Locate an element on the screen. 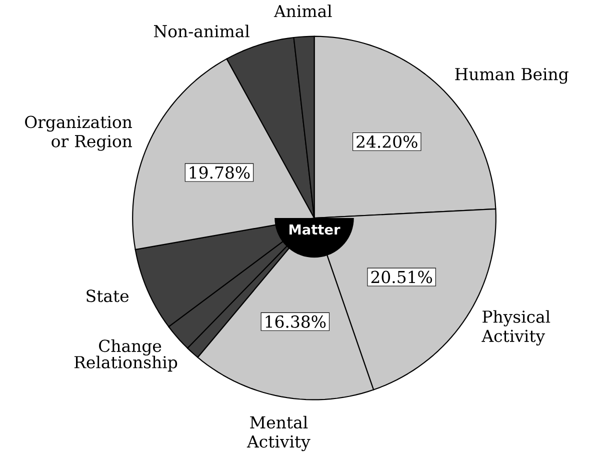 This screenshot has width=611, height=456. text: Matter is located at coordinates (315, 229).